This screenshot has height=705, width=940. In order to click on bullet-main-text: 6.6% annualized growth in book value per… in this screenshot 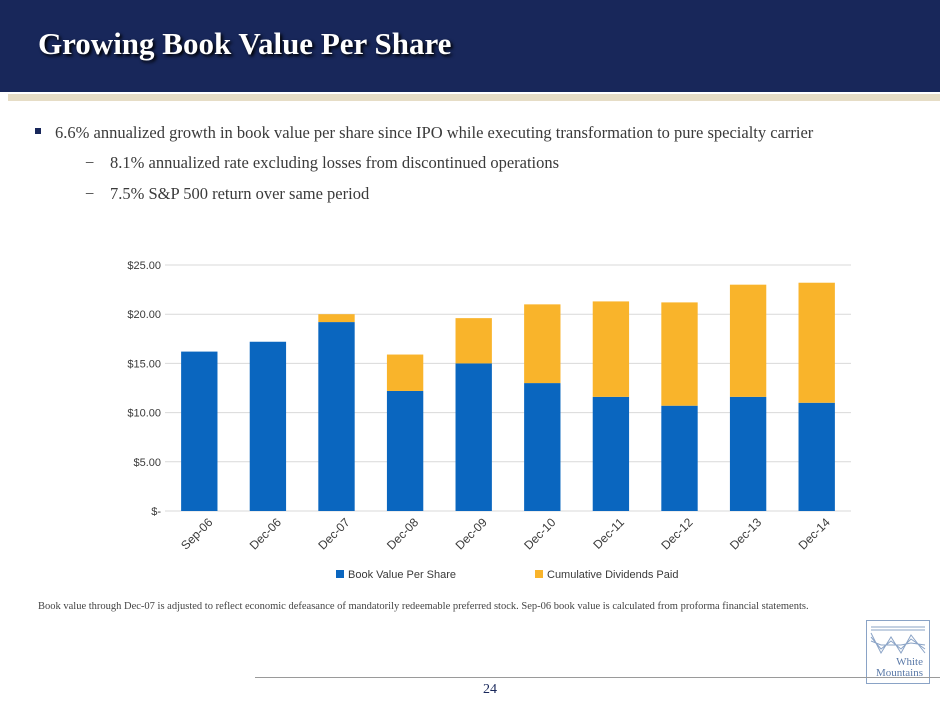, I will do `click(434, 132)`.